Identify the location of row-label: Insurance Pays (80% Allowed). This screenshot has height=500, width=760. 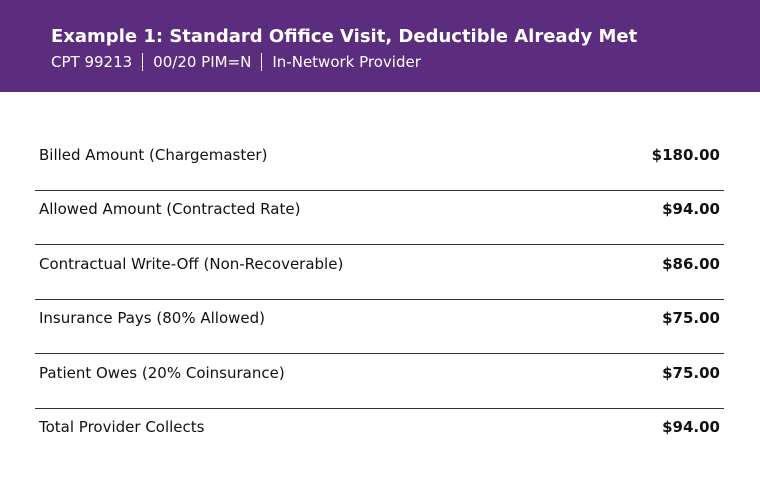
(152, 318).